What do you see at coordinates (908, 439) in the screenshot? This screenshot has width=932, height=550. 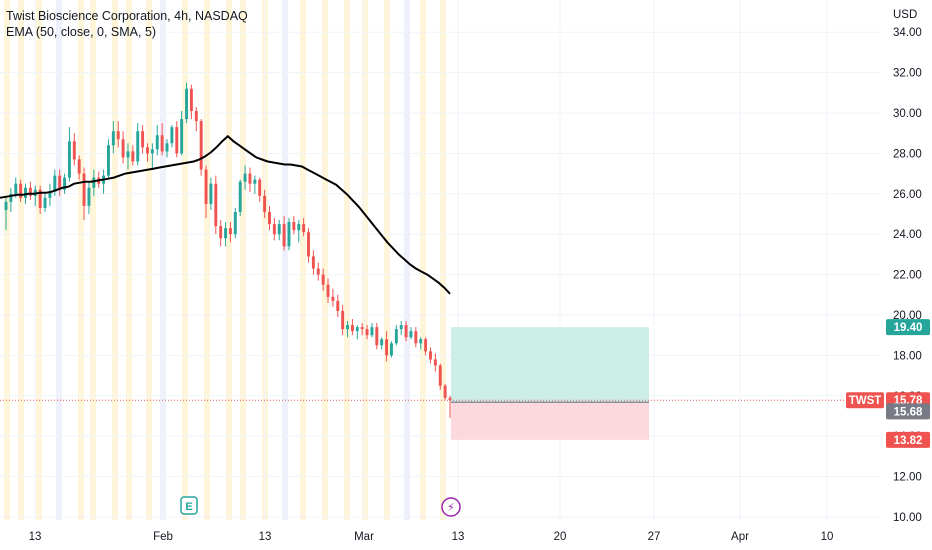 I see `stop-badge` at bounding box center [908, 439].